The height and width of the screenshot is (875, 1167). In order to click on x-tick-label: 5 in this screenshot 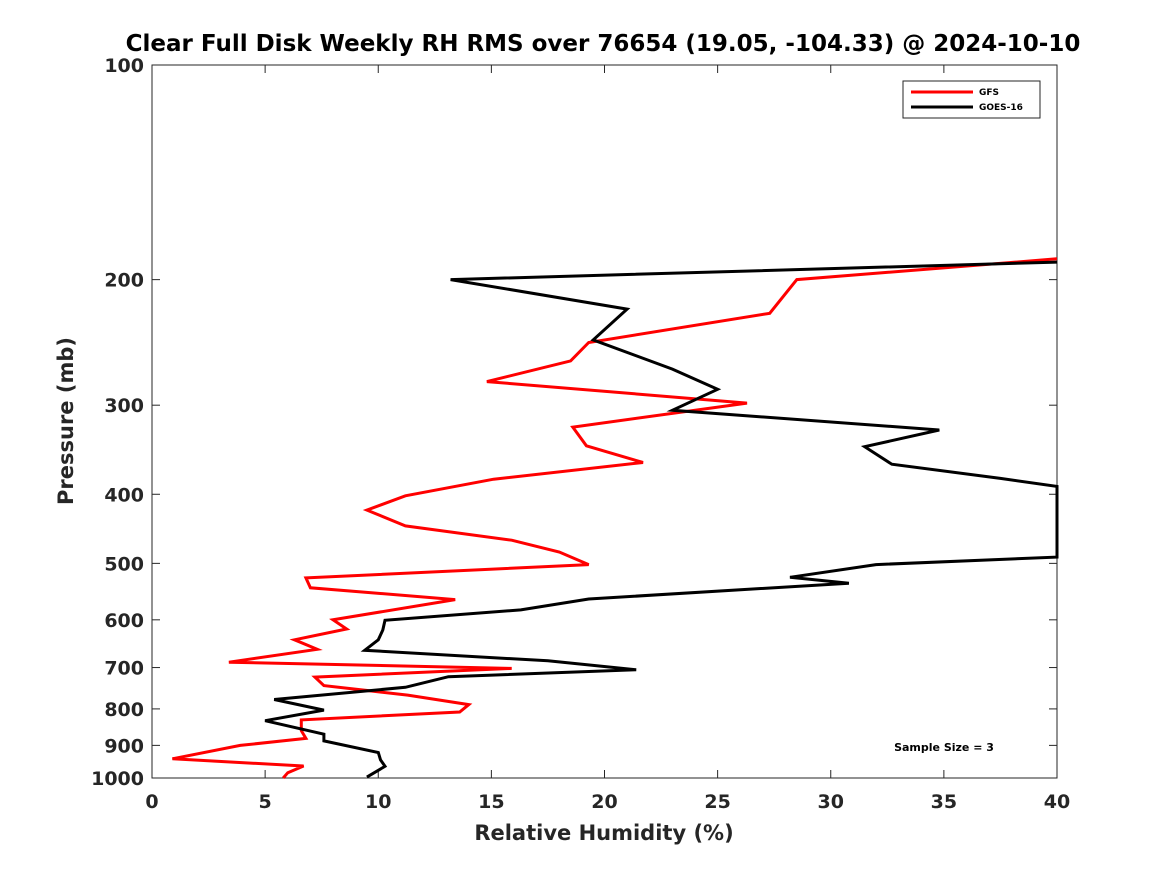, I will do `click(265, 802)`.